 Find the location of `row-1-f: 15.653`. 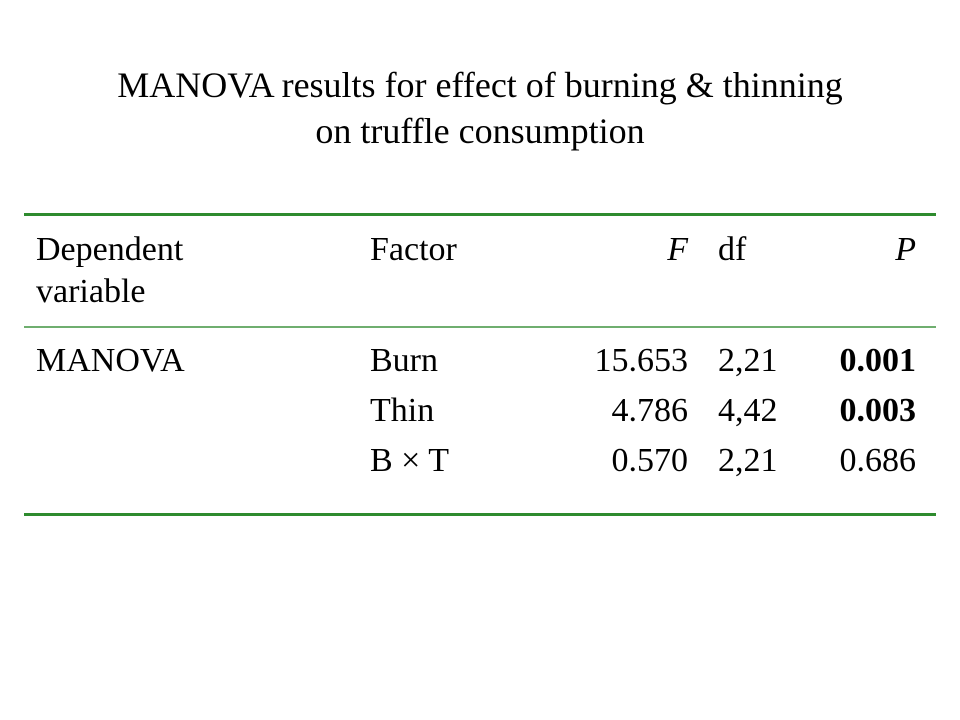

row-1-f: 15.653 is located at coordinates (641, 360).